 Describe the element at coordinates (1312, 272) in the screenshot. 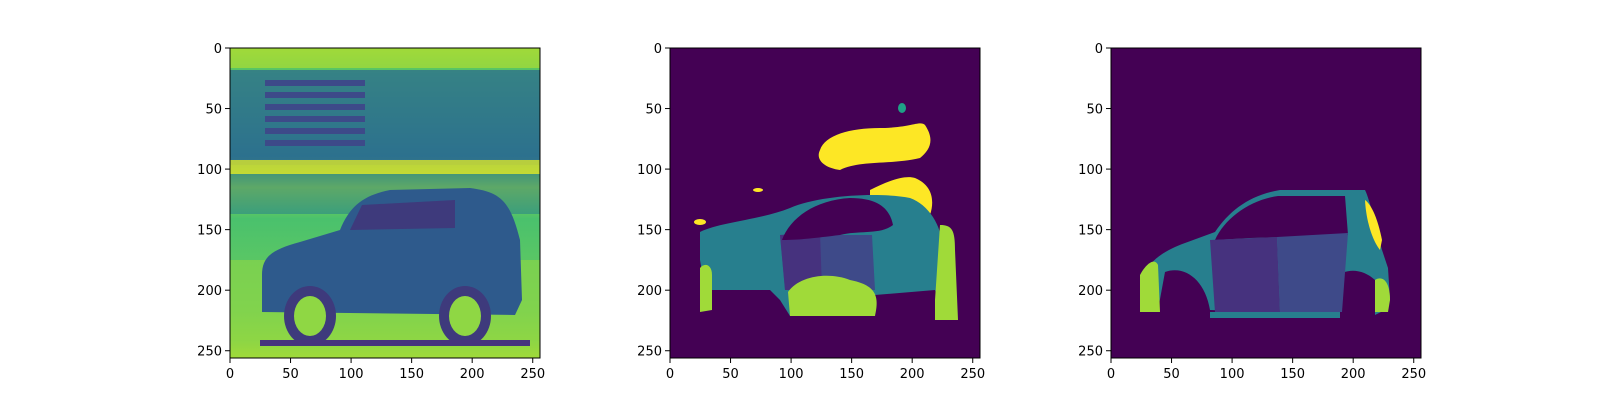

I see `gt-rear-door` at that location.